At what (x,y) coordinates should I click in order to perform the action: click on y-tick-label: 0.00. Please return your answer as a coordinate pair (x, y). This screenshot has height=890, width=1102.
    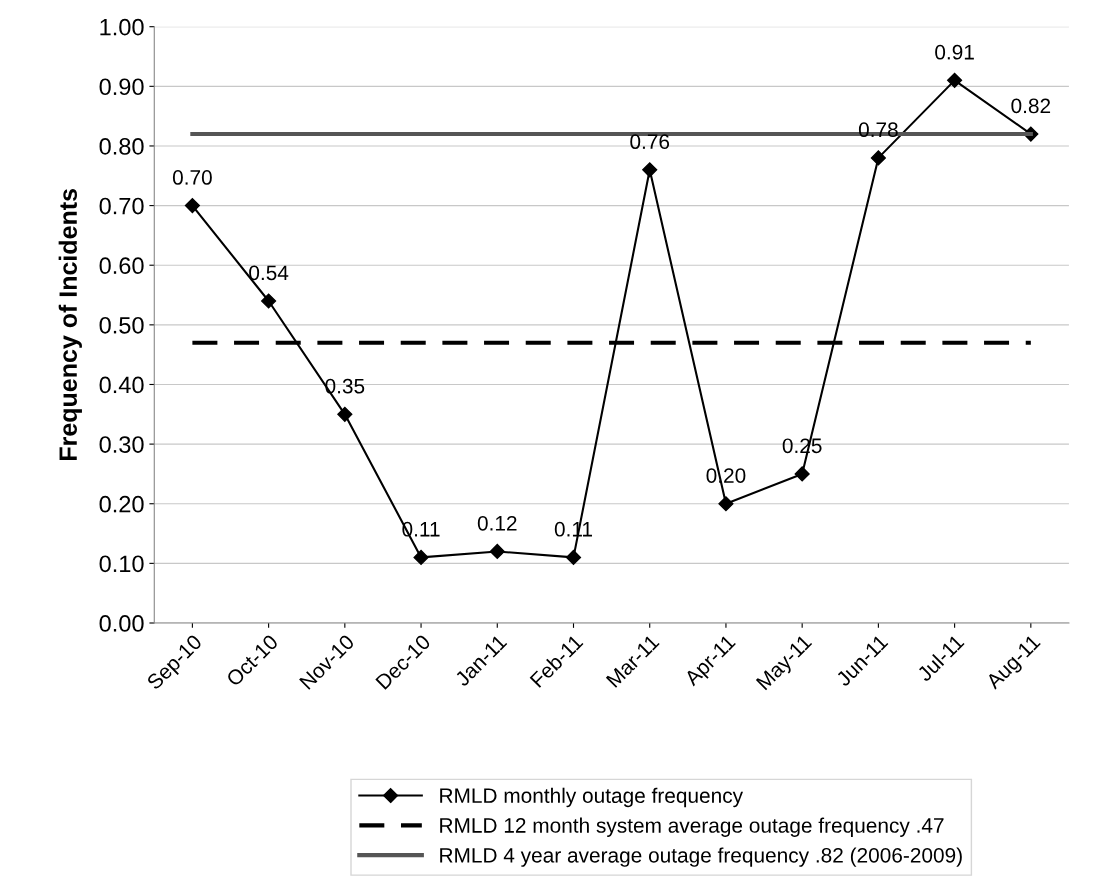
    Looking at the image, I should click on (121, 623).